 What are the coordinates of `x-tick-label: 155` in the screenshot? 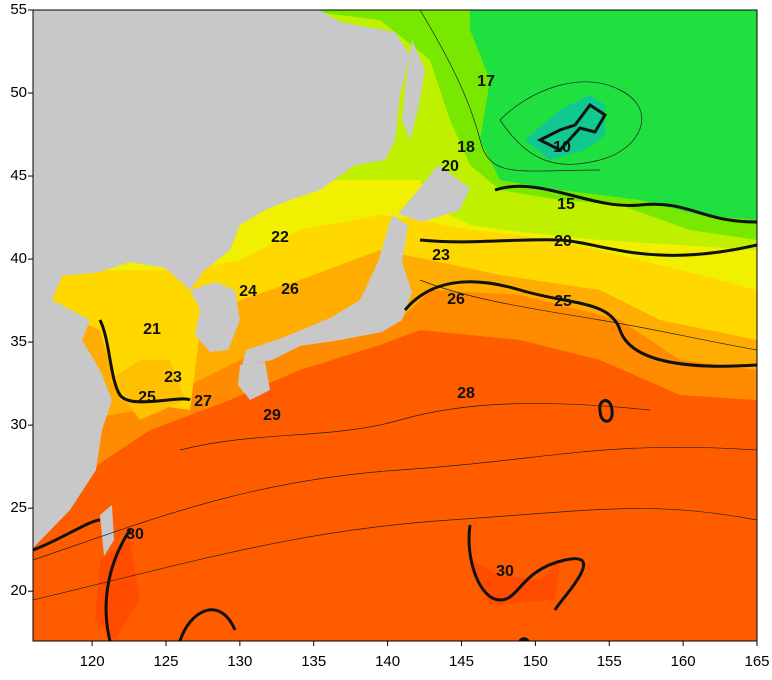 It's located at (609, 661).